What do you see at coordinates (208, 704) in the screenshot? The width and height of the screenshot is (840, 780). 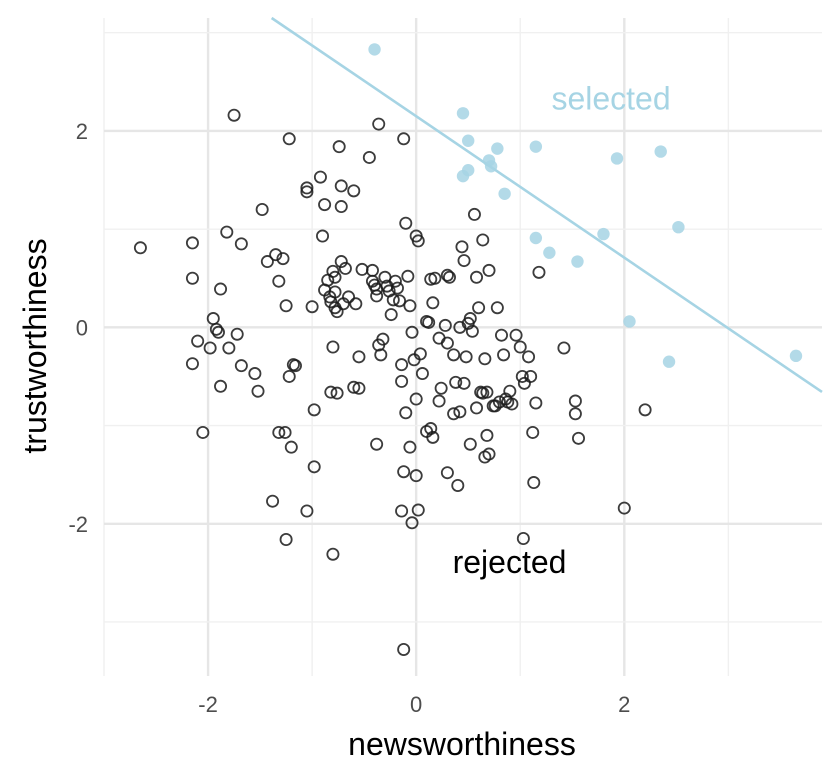 I see `x-tick-label: -2` at bounding box center [208, 704].